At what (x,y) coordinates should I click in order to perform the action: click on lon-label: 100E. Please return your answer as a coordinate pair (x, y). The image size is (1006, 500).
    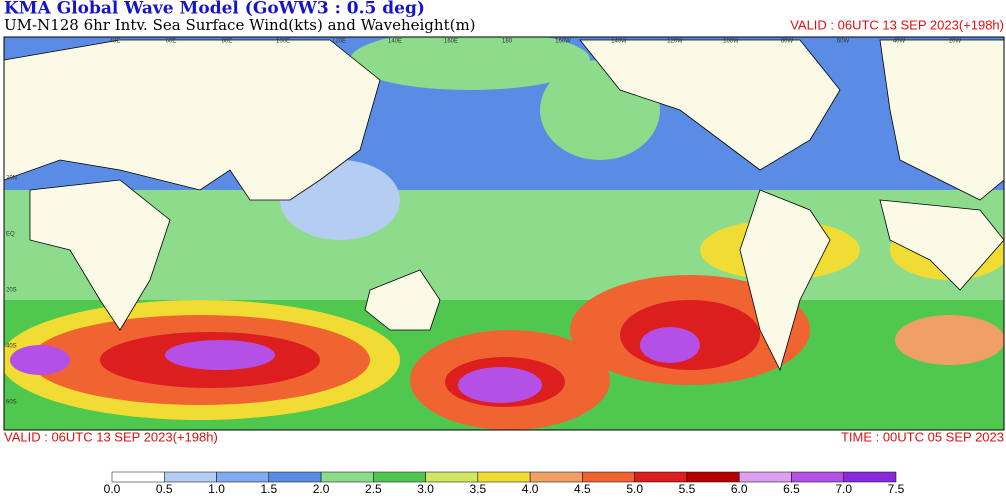
    Looking at the image, I should click on (283, 42).